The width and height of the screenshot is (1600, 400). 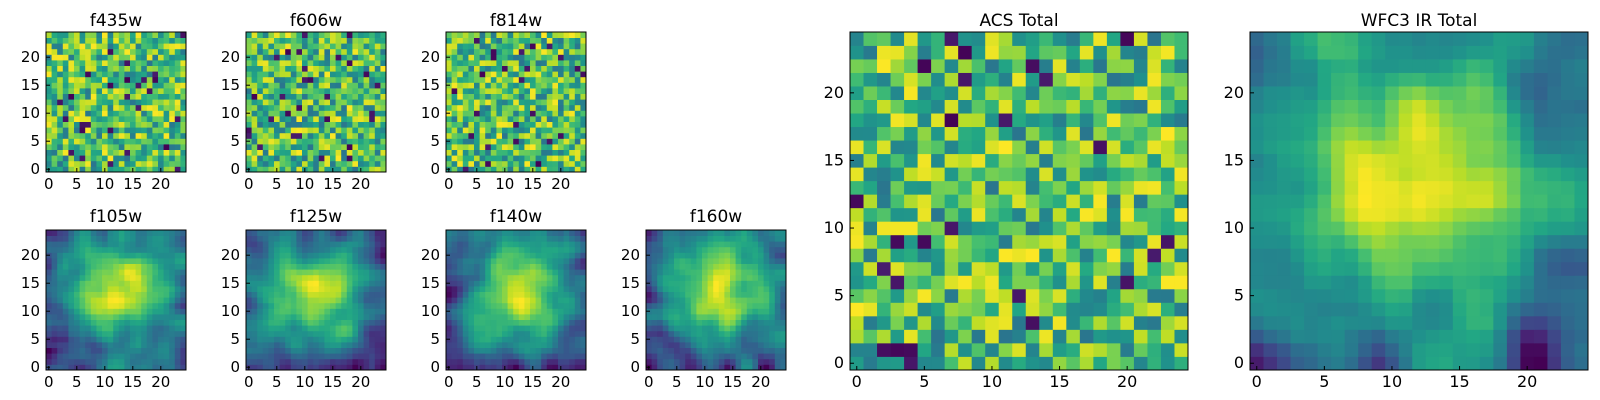 What do you see at coordinates (116, 217) in the screenshot?
I see `panel-title: f105w` at bounding box center [116, 217].